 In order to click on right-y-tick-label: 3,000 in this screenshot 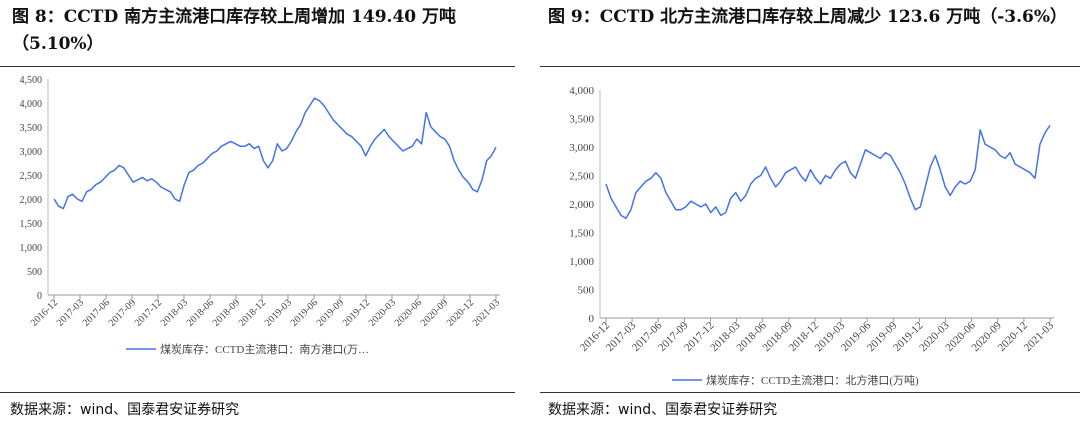, I will do `click(581, 148)`.